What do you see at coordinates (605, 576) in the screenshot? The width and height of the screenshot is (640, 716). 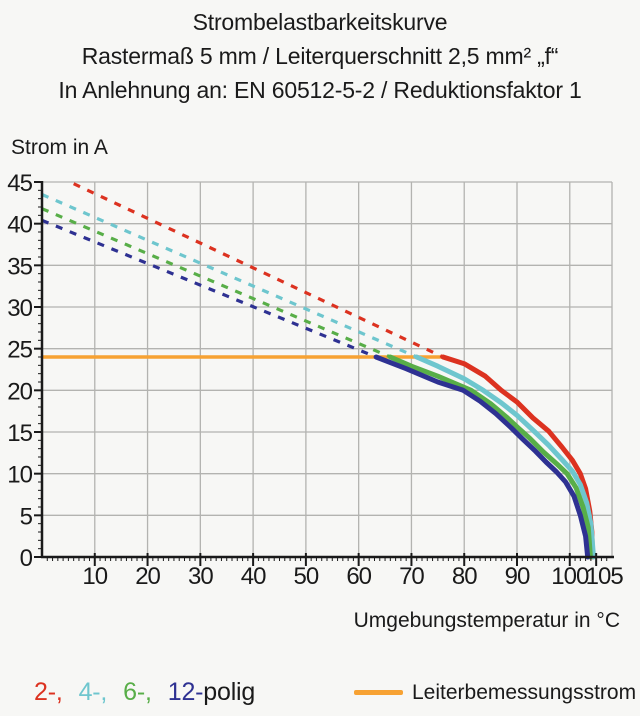 I see `svg-text: 105` at bounding box center [605, 576].